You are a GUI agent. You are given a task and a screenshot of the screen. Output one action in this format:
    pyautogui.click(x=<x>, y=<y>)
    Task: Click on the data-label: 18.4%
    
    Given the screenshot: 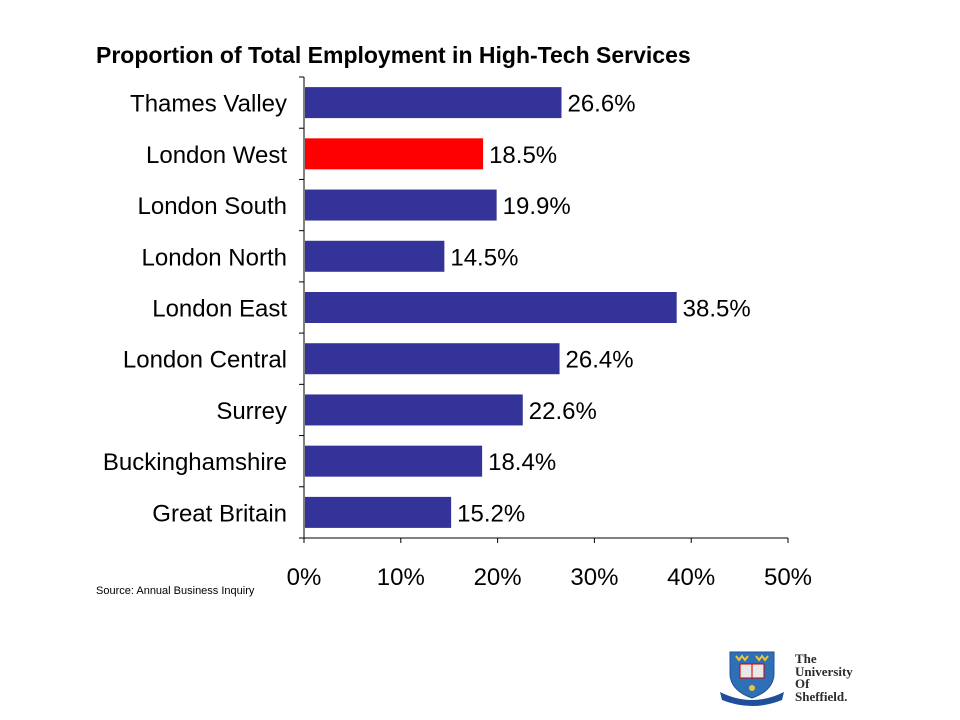 What is the action you would take?
    pyautogui.click(x=522, y=462)
    